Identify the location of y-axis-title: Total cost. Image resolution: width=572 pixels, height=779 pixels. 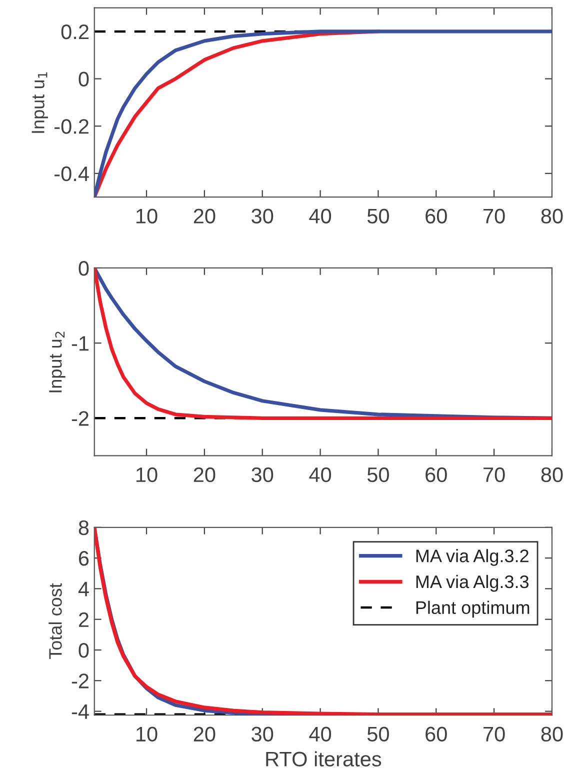
(55, 621).